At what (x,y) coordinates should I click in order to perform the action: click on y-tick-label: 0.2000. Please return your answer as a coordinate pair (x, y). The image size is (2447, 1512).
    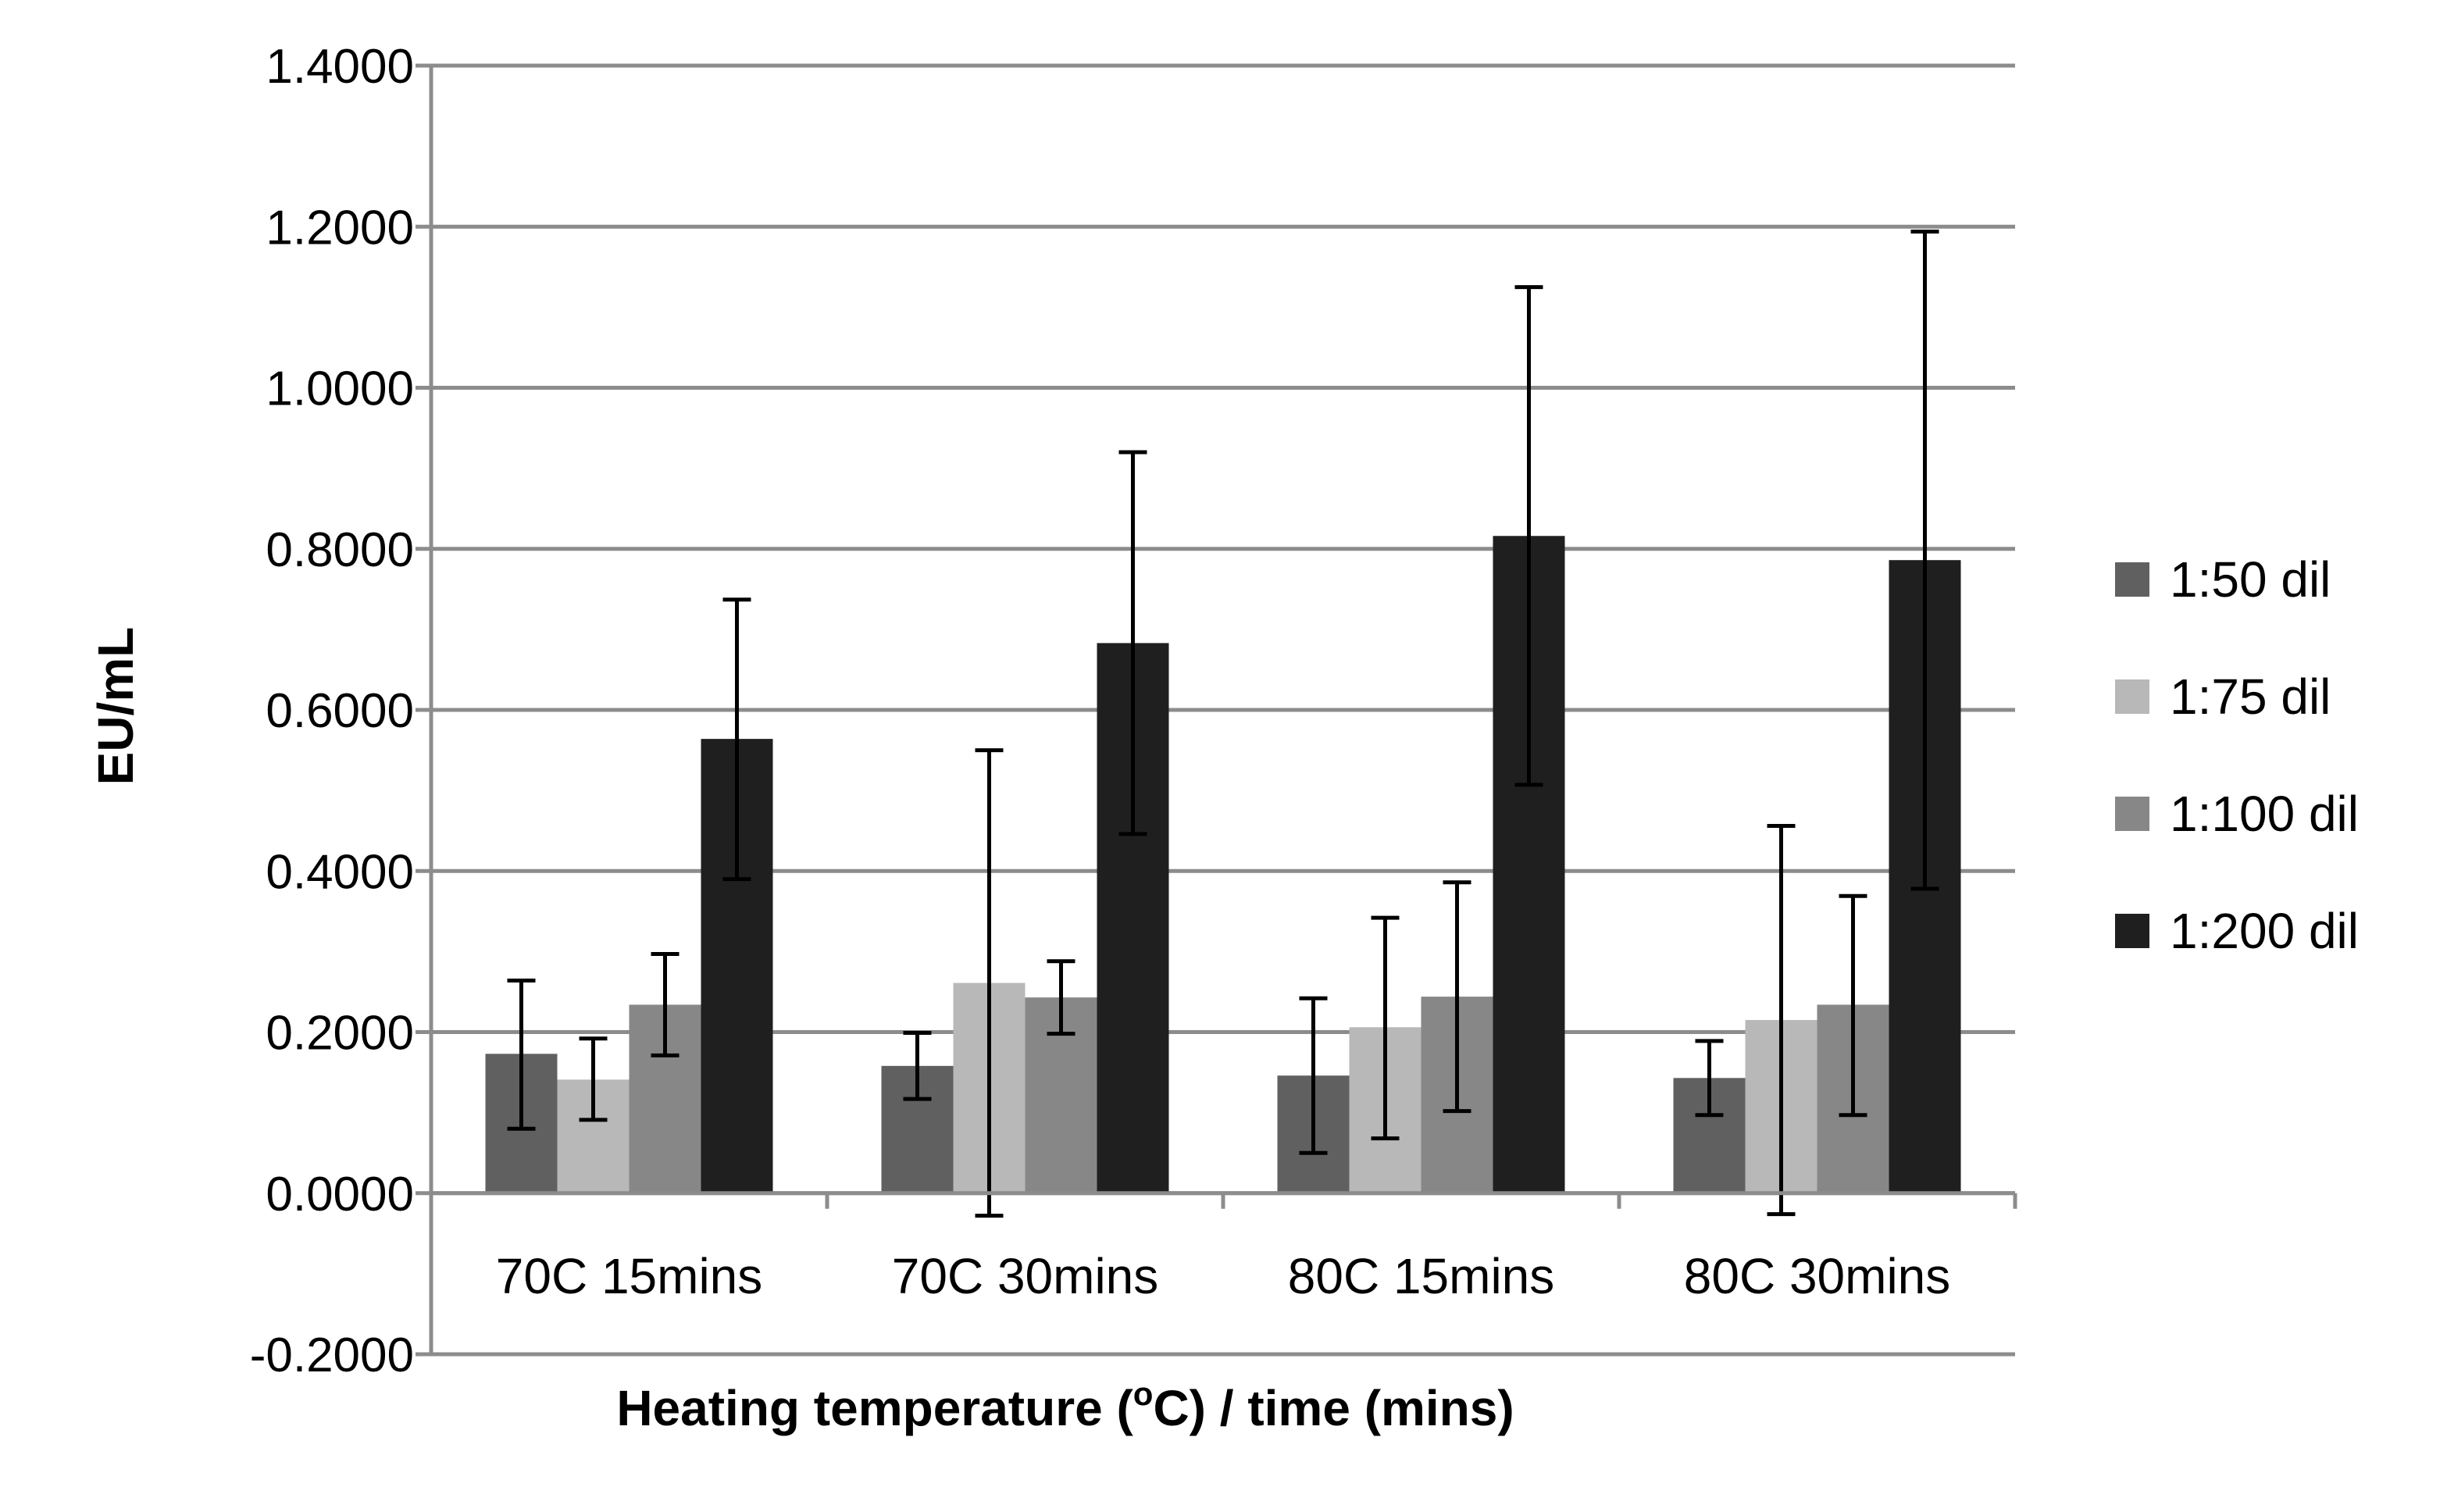
    Looking at the image, I should click on (340, 1034).